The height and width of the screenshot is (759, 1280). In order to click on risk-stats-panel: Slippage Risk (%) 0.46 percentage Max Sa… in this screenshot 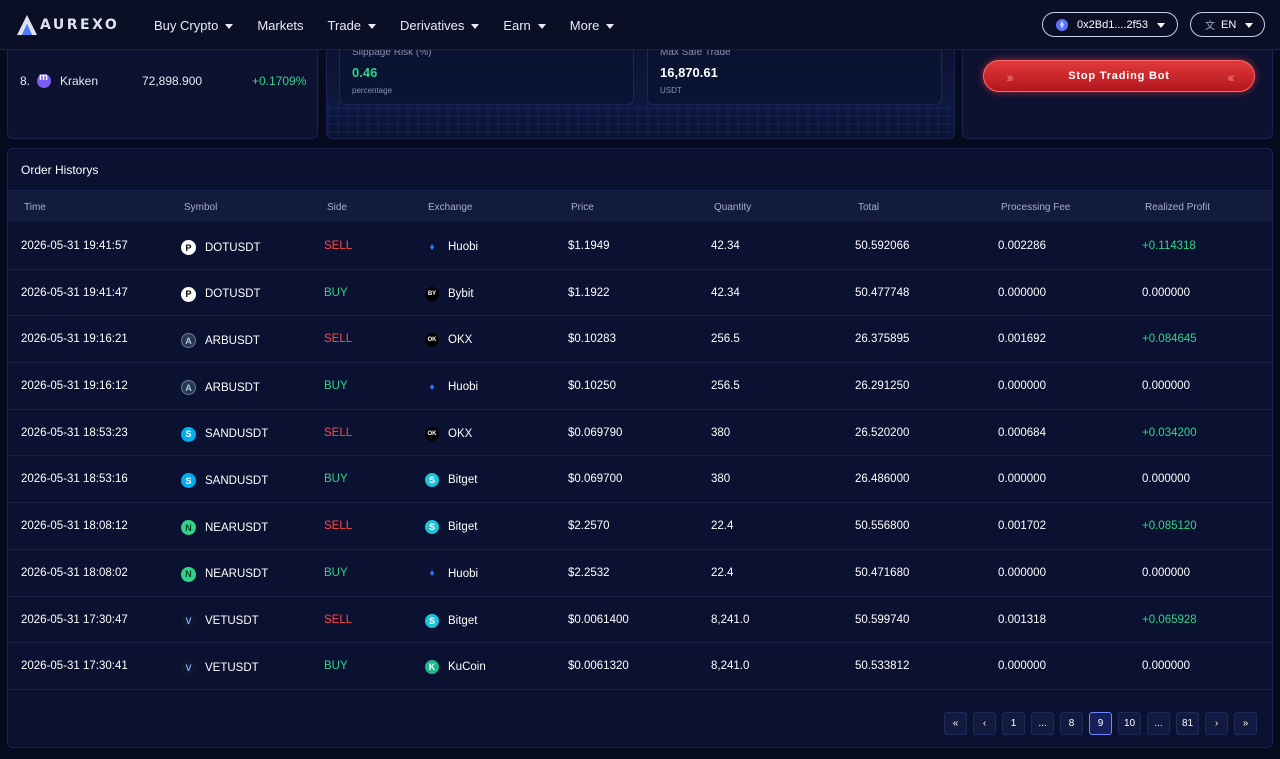, I will do `click(640, 89)`.